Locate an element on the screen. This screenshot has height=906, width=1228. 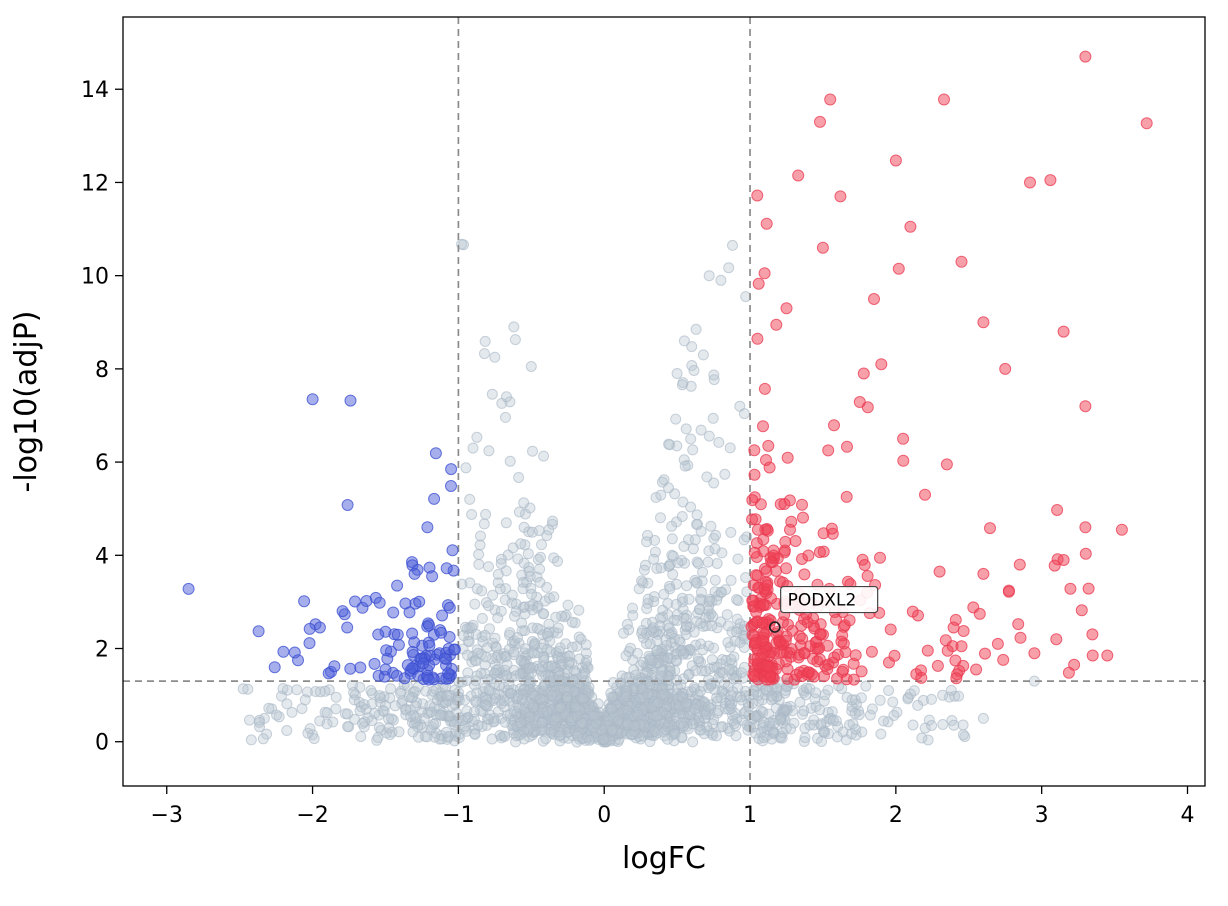
gene-label-box is located at coordinates (829, 599).